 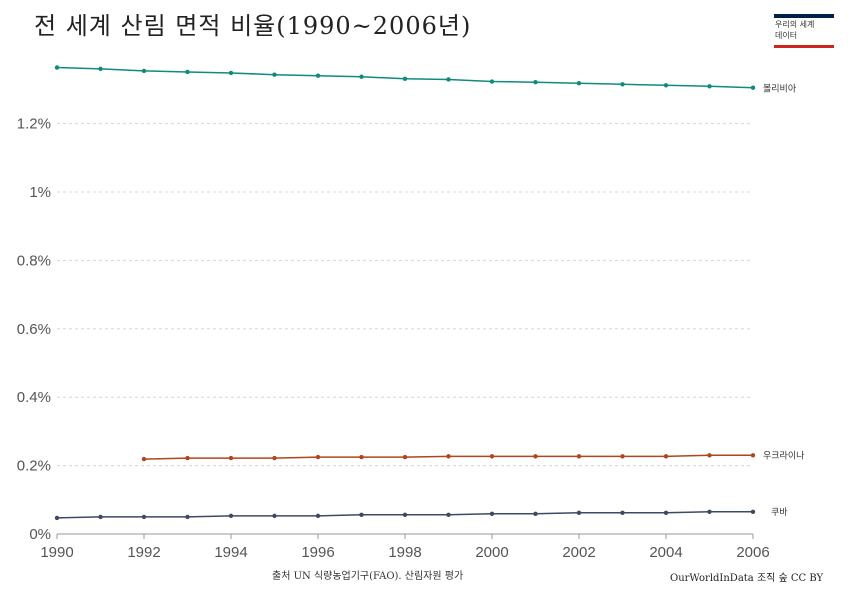 I want to click on series-label: 우크라이나, so click(x=783, y=455).